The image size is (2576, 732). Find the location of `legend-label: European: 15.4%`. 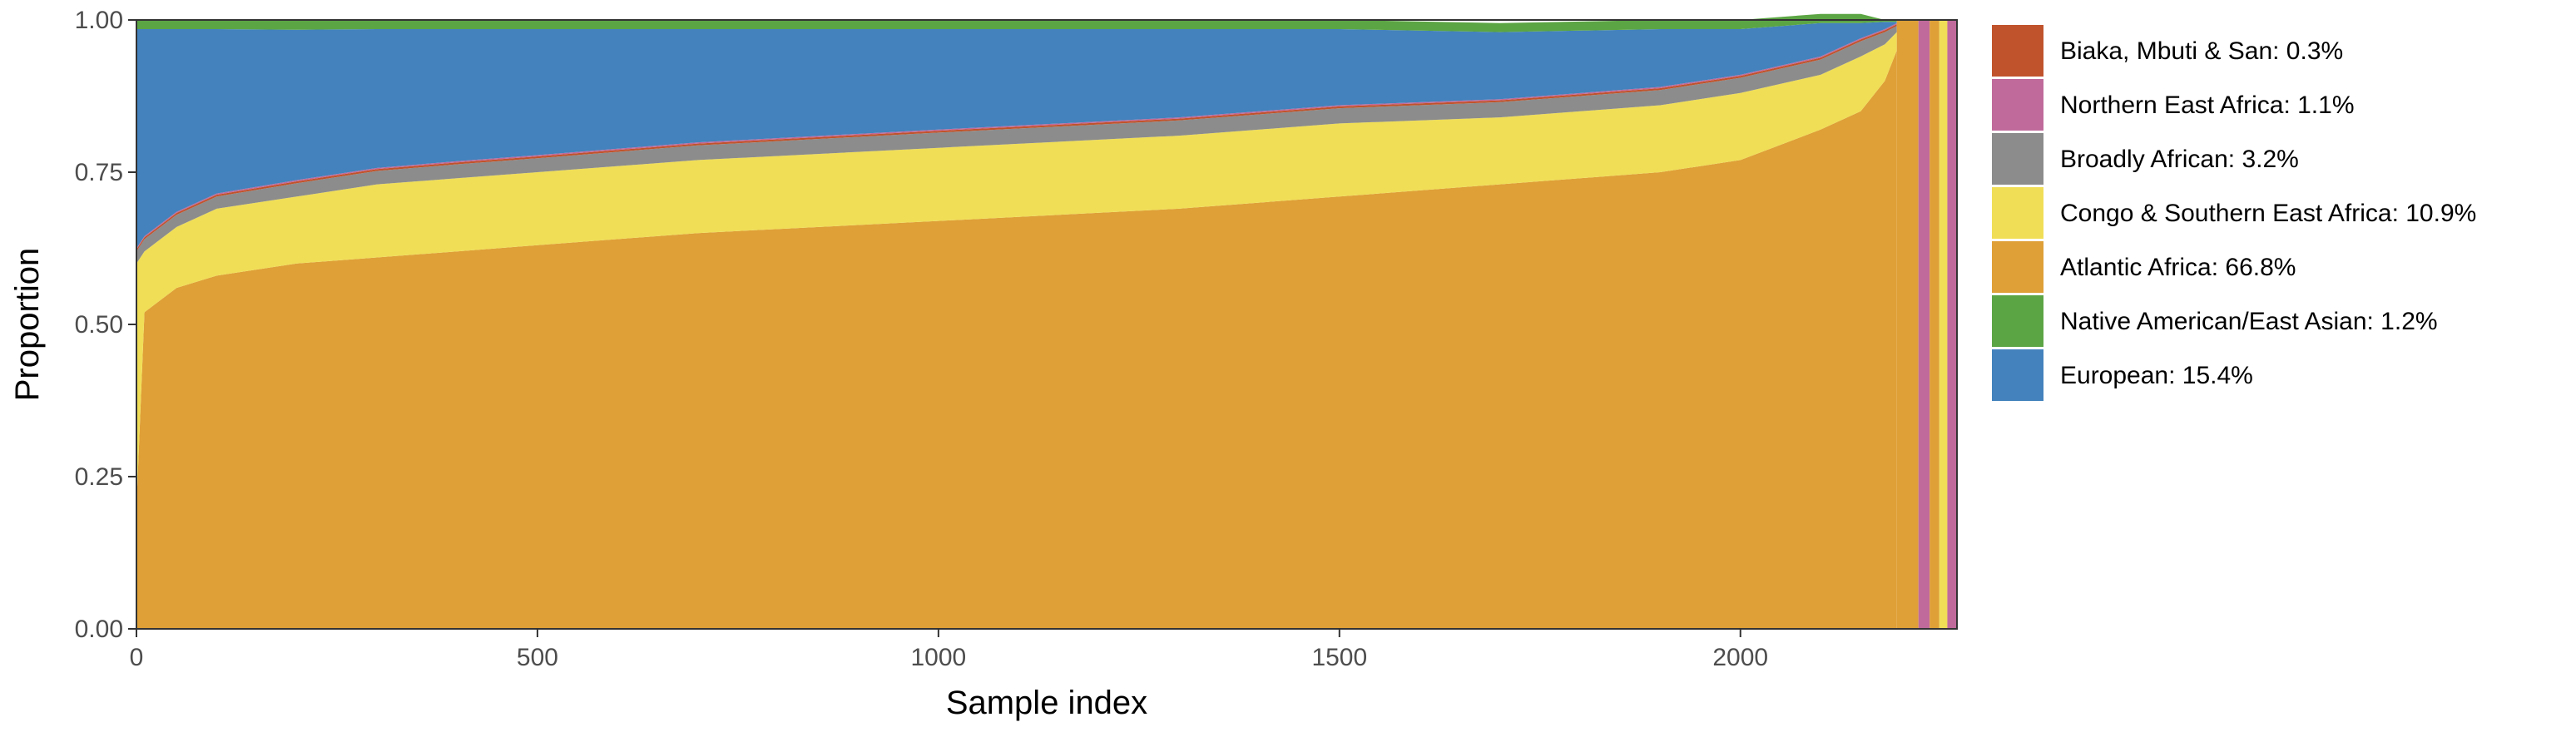

legend-label: European: 15.4% is located at coordinates (2156, 375).